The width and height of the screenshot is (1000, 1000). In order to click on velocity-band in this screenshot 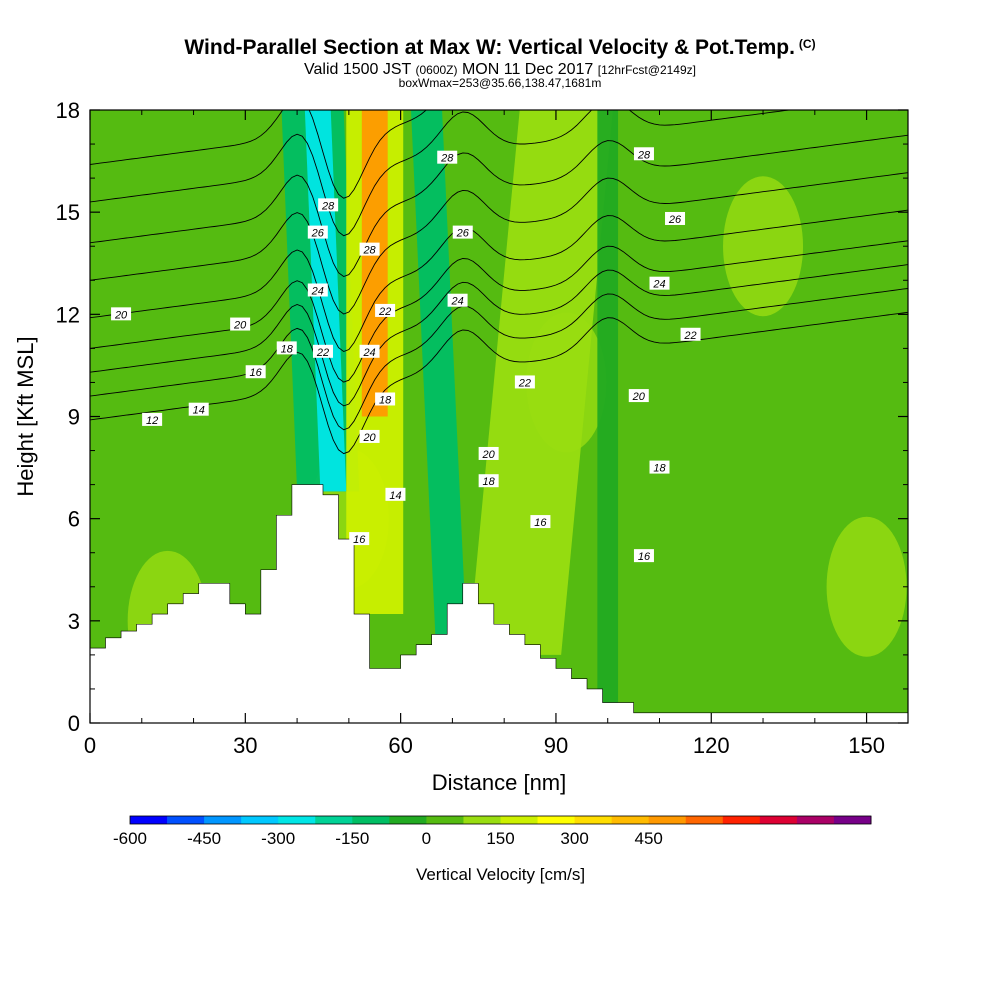, I will do `click(439, 389)`.